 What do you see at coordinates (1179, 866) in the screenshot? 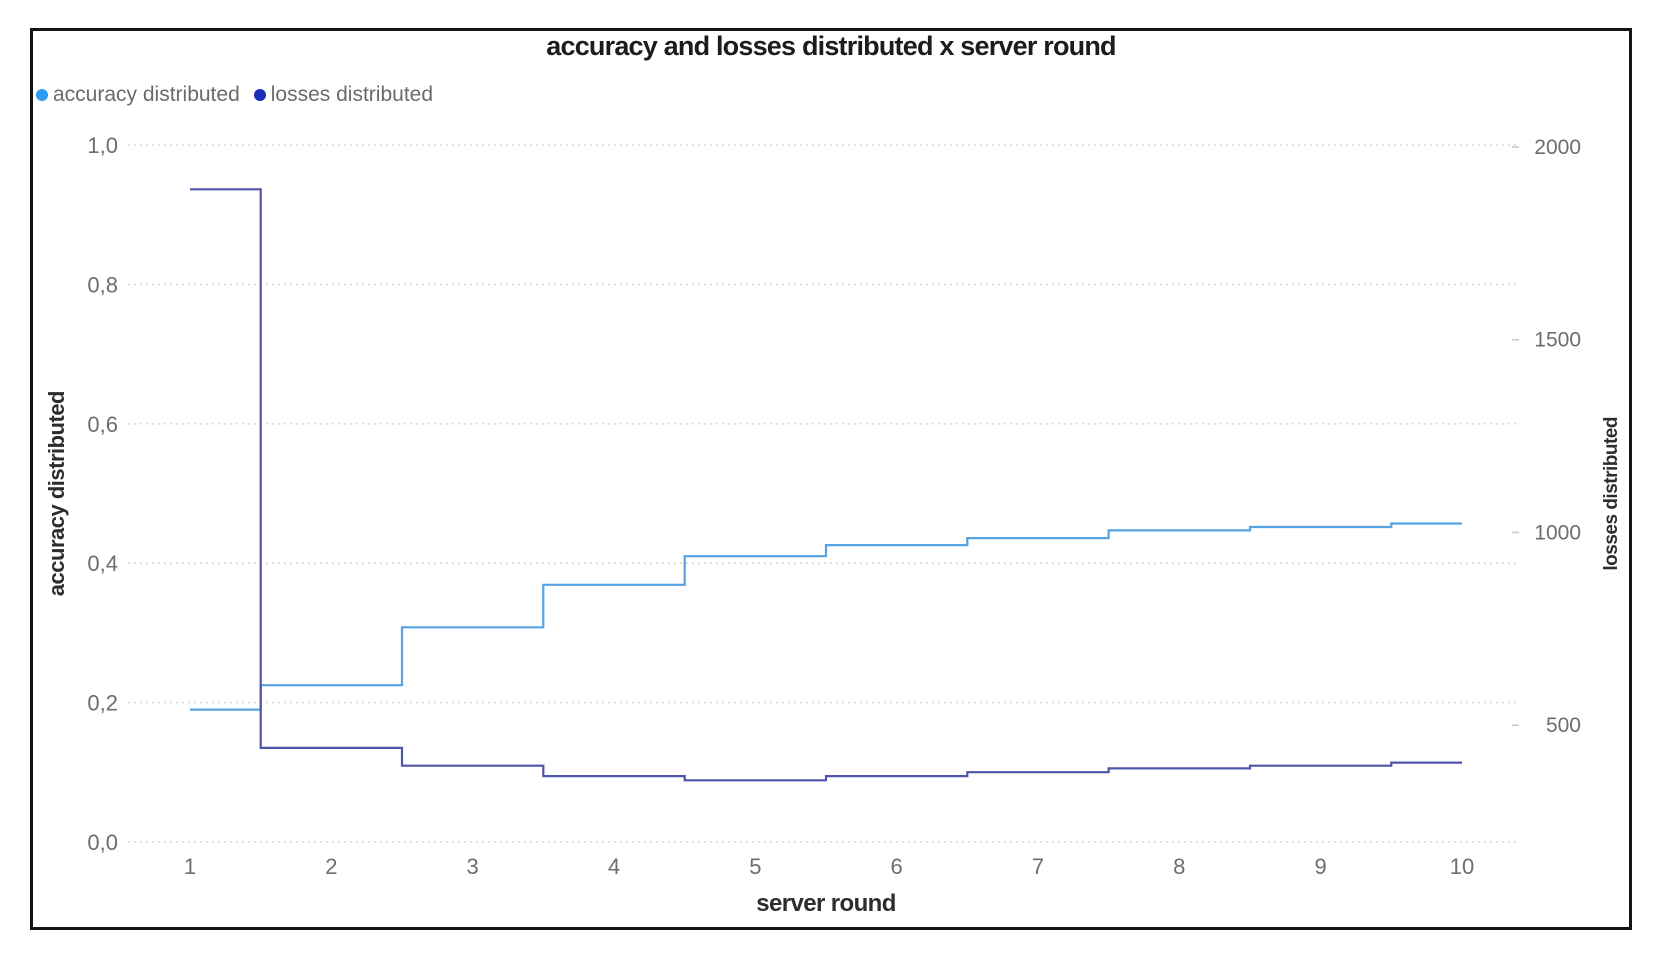
I see `x-axis-tick-label: 8` at bounding box center [1179, 866].